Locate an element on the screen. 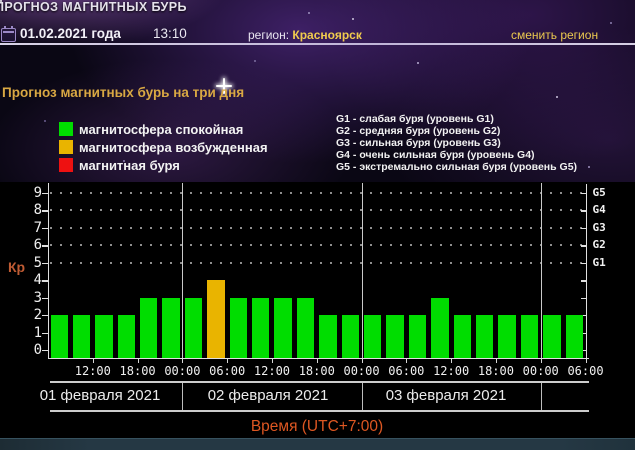 The height and width of the screenshot is (450, 635). legend-label: магнитосфера спокойная is located at coordinates (161, 129).